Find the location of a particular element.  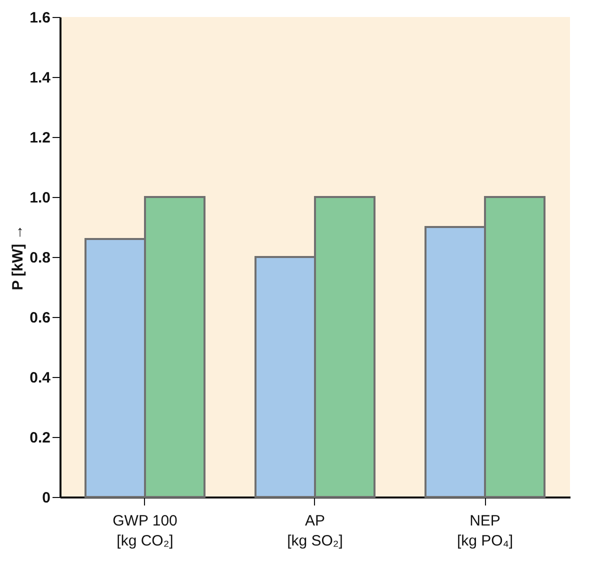

y-tick-label: 1.2 is located at coordinates (40, 138).